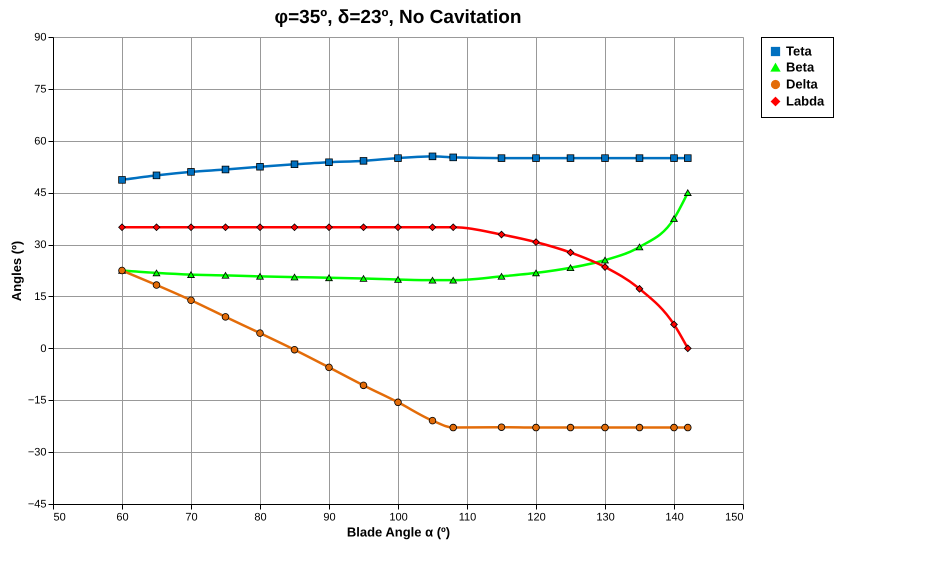  Describe the element at coordinates (260, 518) in the screenshot. I see `x-tick-label: 80` at that location.